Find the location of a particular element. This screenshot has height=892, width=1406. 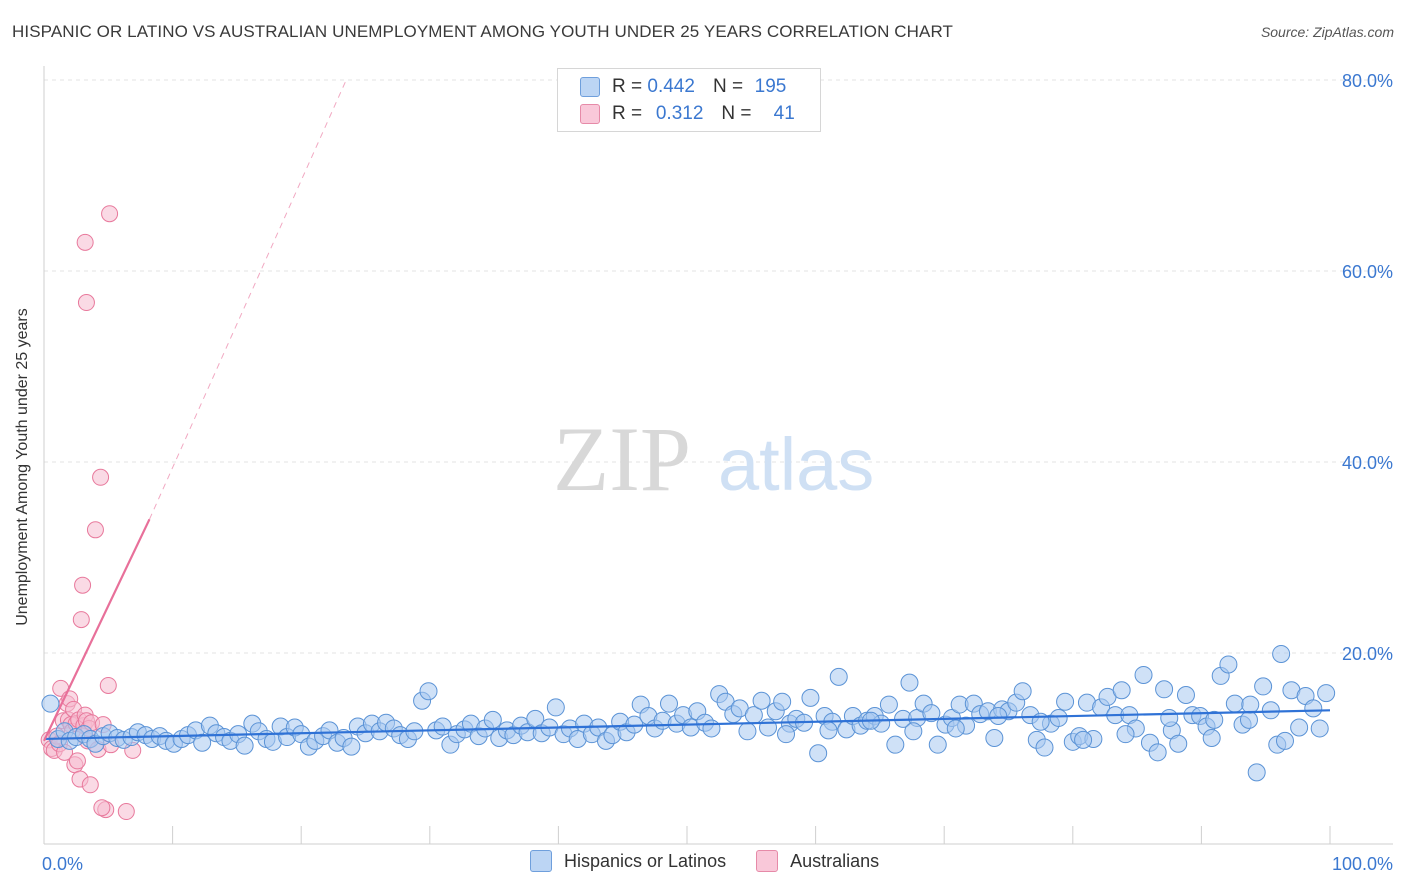

legend-item-australians: Australians is located at coordinates (817, 861).